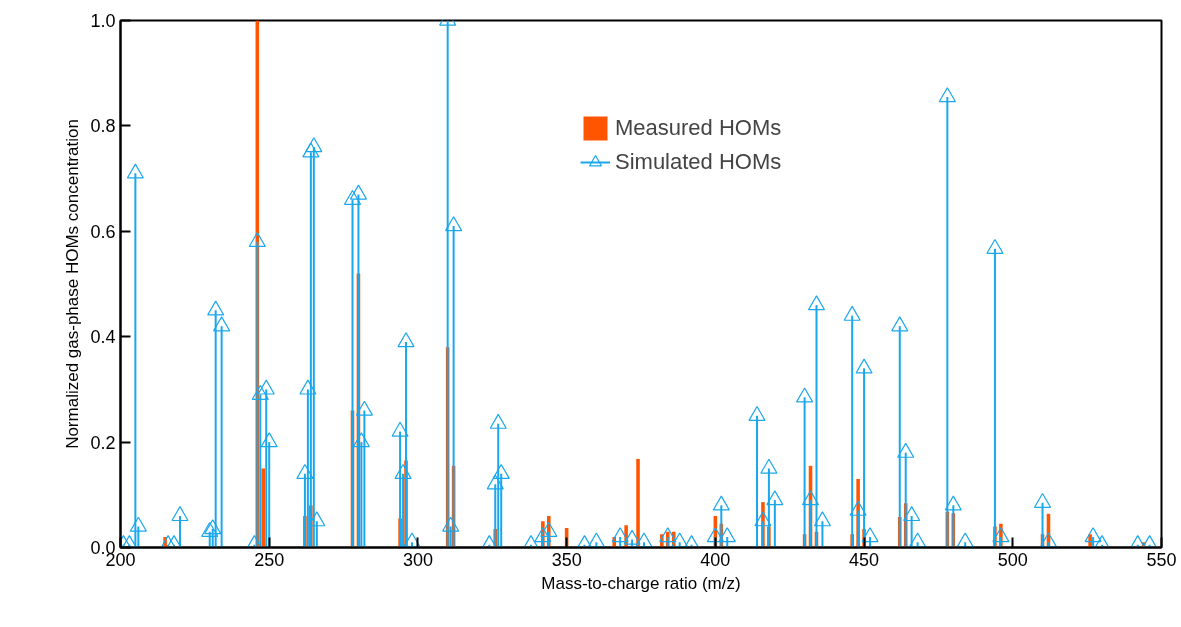  What do you see at coordinates (698, 162) in the screenshot?
I see `legend-label: Simulated HOMs` at bounding box center [698, 162].